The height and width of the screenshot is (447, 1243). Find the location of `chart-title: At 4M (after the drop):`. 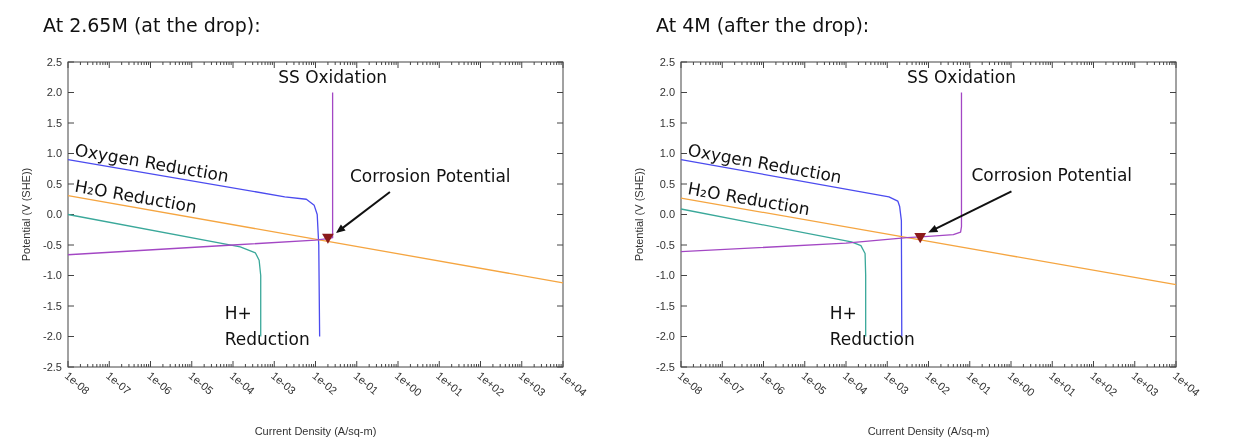

chart-title: At 4M (after the drop): is located at coordinates (763, 25).